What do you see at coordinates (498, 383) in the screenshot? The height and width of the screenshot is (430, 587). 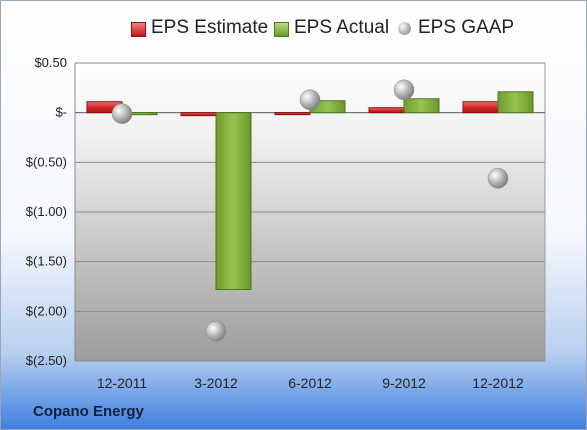 I see `x-tick-label: 12-2012` at bounding box center [498, 383].